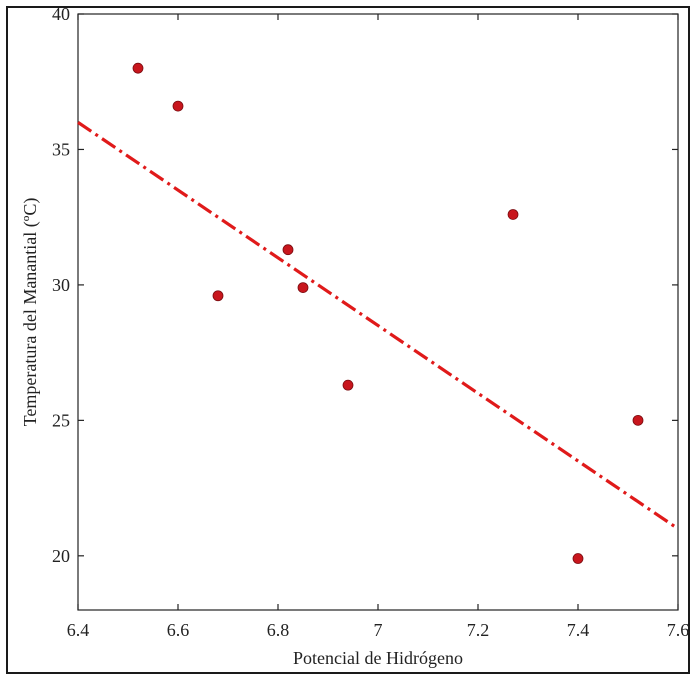 The height and width of the screenshot is (683, 700). What do you see at coordinates (178, 630) in the screenshot?
I see `x-tick-label: 6.6` at bounding box center [178, 630].